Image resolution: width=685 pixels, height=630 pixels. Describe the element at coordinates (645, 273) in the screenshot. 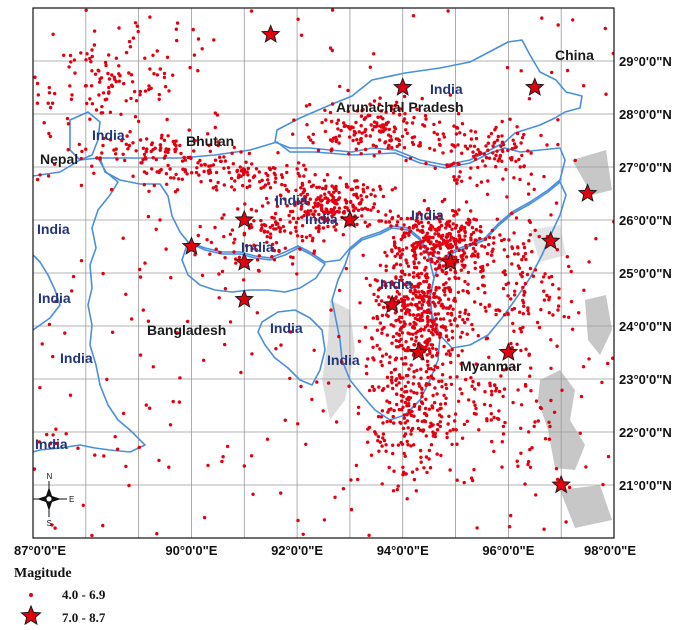

I see `y-tick-label: 25°0'0"N` at that location.